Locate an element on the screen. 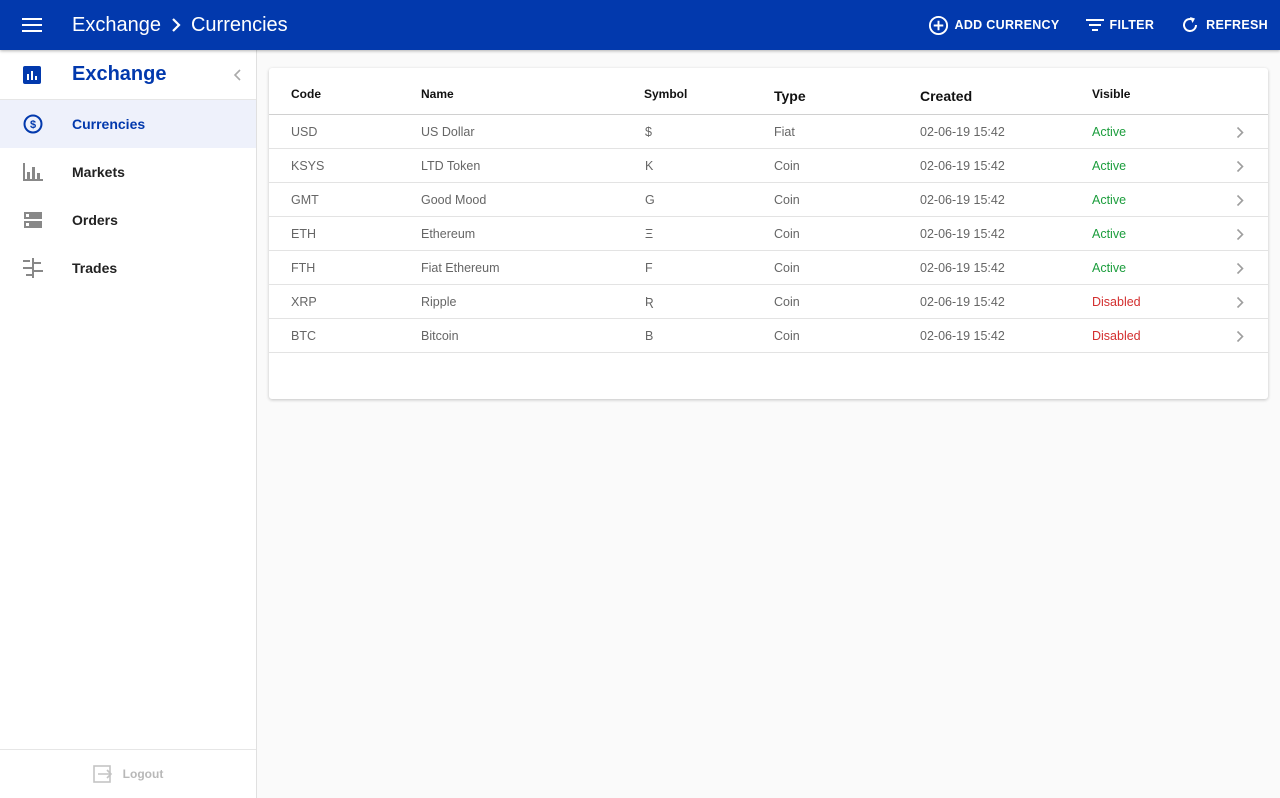 This screenshot has height=798, width=1280. sidebar-item-trades: Trades is located at coordinates (128, 268).